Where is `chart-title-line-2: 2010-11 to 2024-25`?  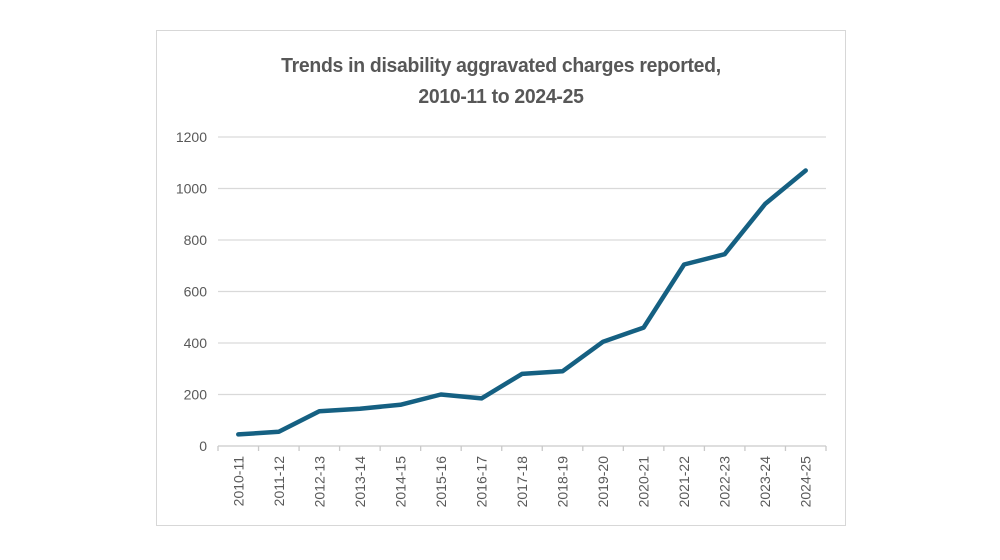 chart-title-line-2: 2010-11 to 2024-25 is located at coordinates (501, 97).